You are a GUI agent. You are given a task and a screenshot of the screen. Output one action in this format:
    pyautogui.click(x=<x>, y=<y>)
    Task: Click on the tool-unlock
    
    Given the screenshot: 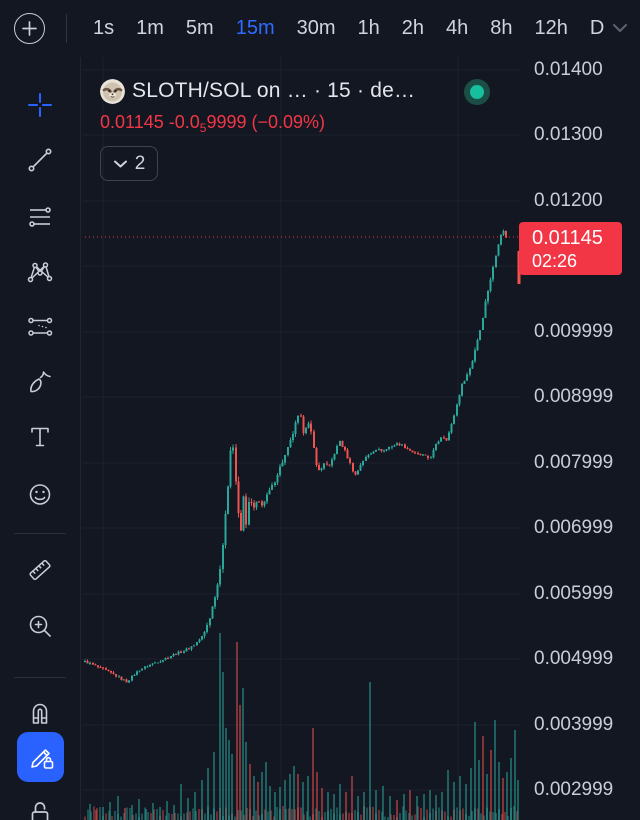 What is the action you would take?
    pyautogui.click(x=40, y=809)
    